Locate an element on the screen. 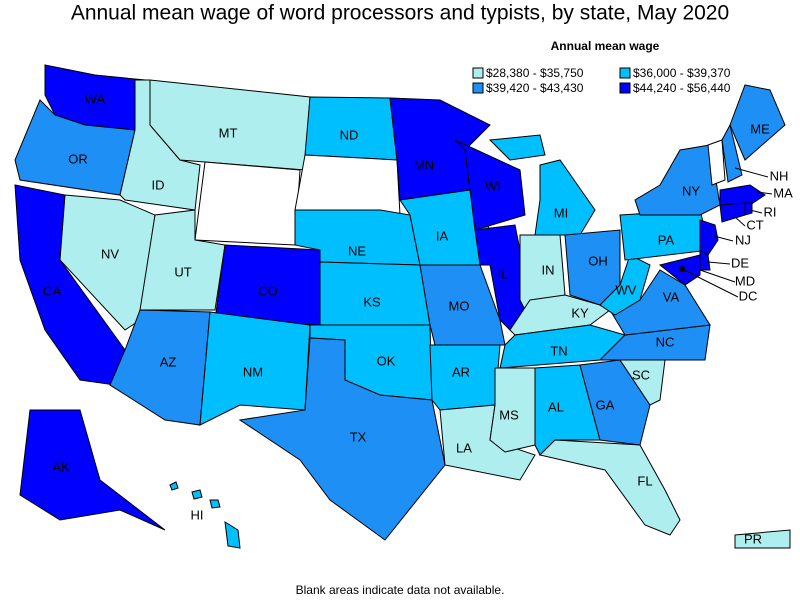 The image size is (800, 600). state-label: CO is located at coordinates (268, 290).